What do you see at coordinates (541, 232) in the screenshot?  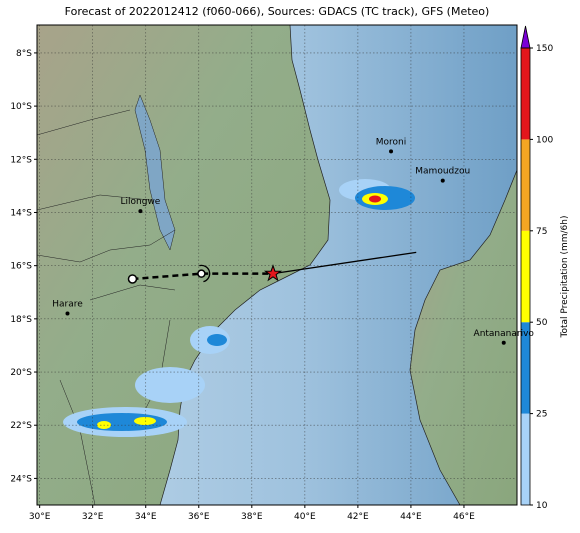 I see `colorbar-tick-label: 75` at bounding box center [541, 232].